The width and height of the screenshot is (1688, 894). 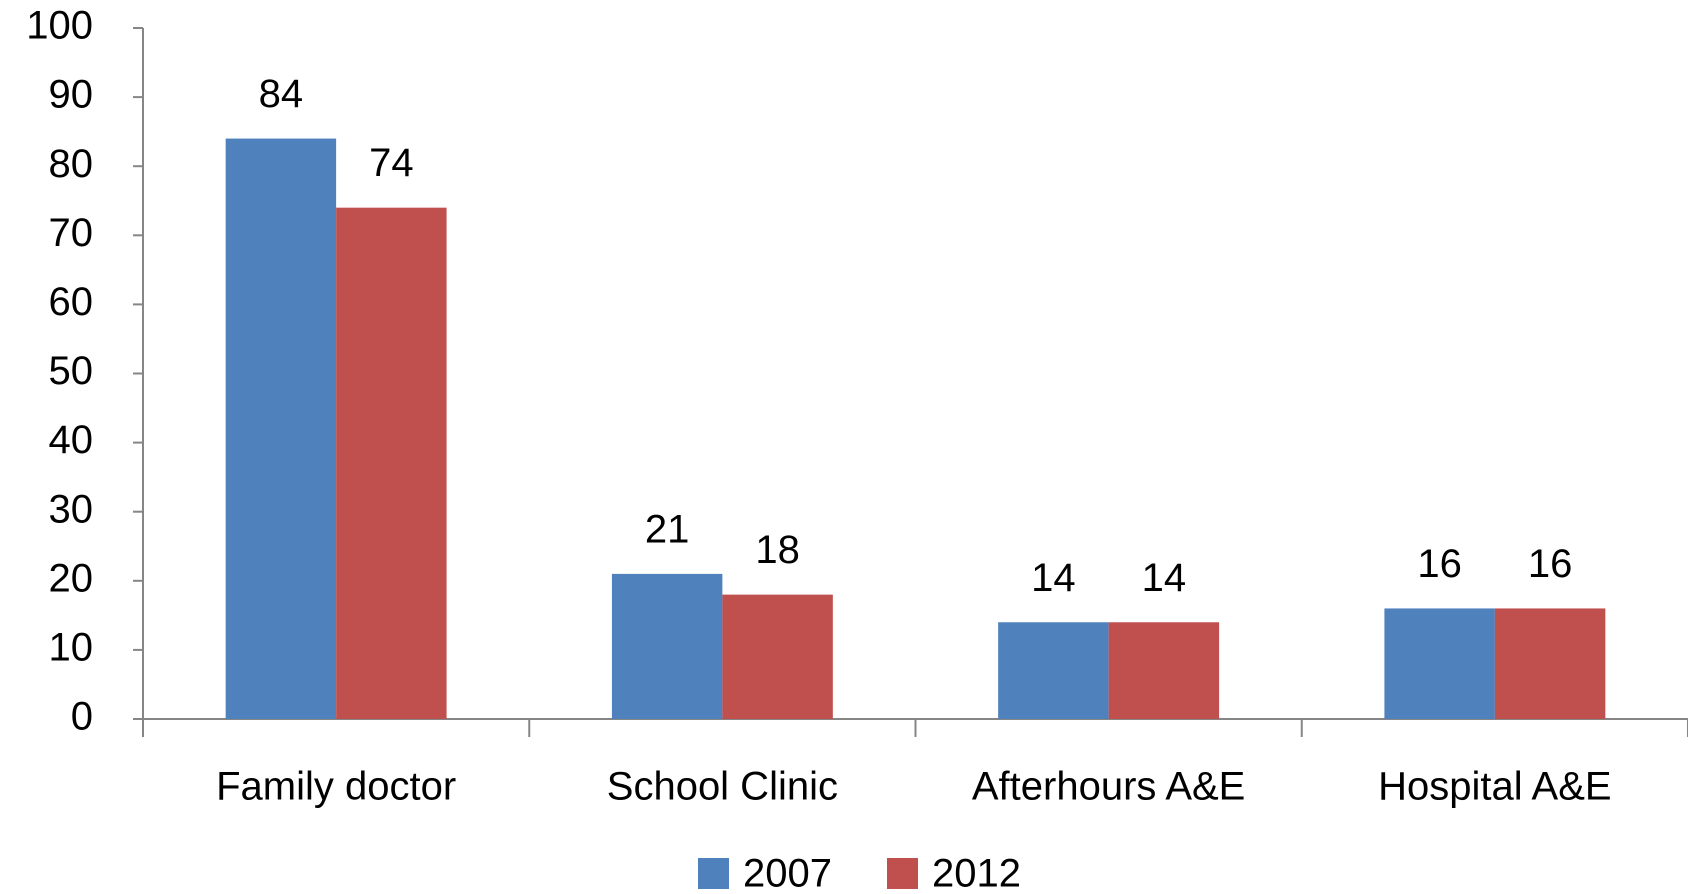 What do you see at coordinates (336, 787) in the screenshot?
I see `x-tick-label: Family doctor` at bounding box center [336, 787].